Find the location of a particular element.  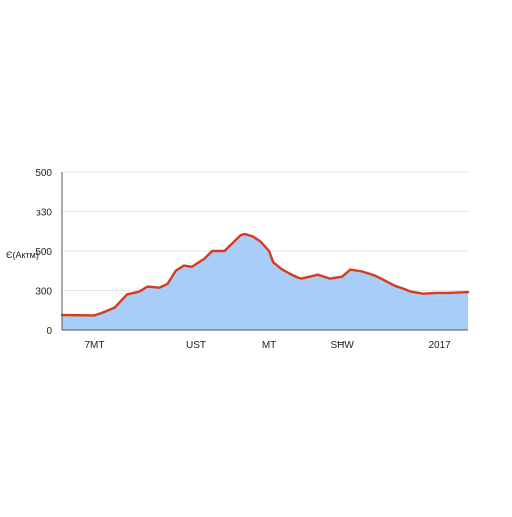

y-tick-label-2: 500 is located at coordinates (43, 252).